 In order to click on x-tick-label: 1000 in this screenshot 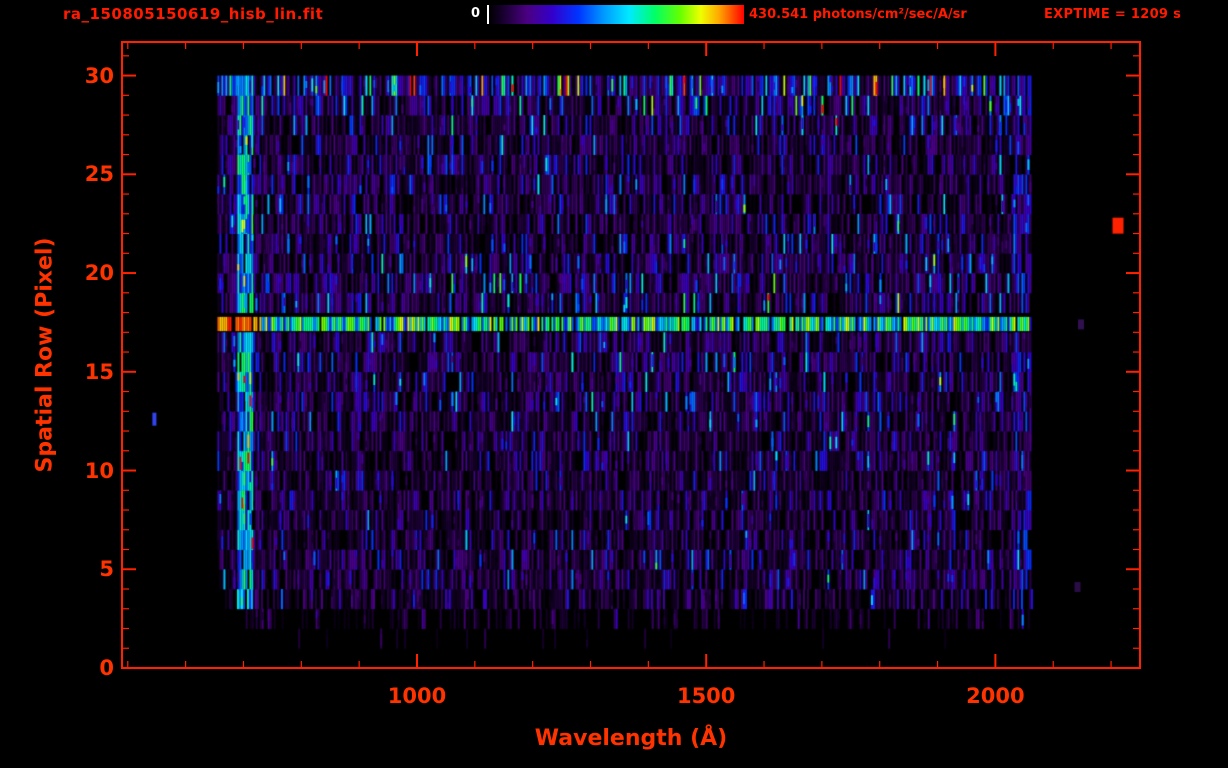, I will do `click(417, 696)`.